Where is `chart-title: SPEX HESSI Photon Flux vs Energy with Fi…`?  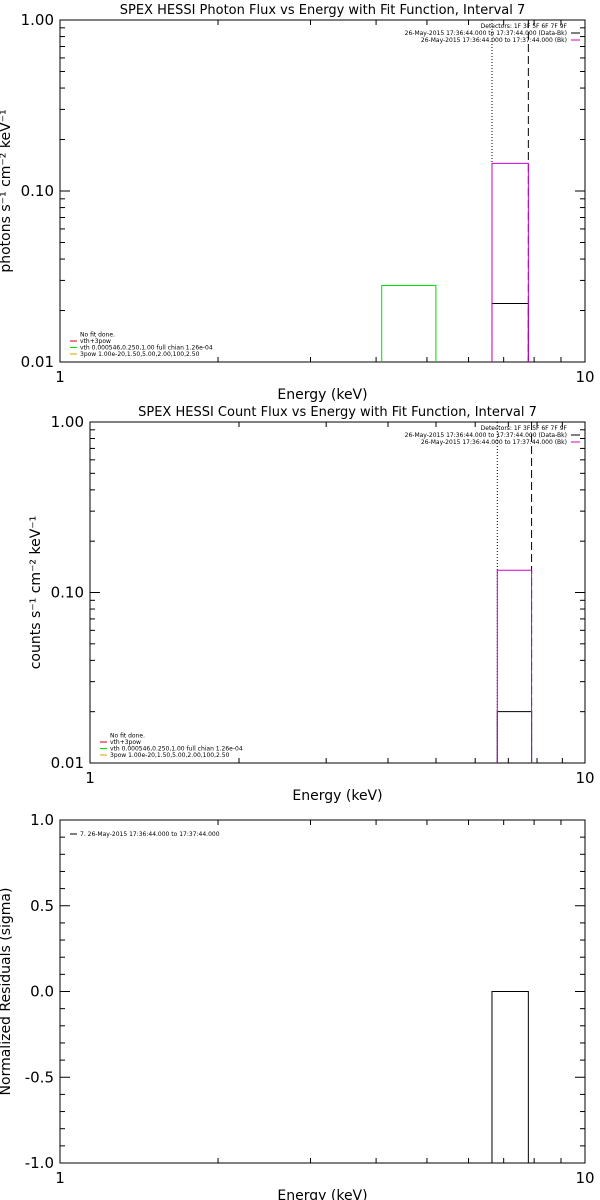
chart-title: SPEX HESSI Photon Flux vs Energy with Fi… is located at coordinates (323, 10).